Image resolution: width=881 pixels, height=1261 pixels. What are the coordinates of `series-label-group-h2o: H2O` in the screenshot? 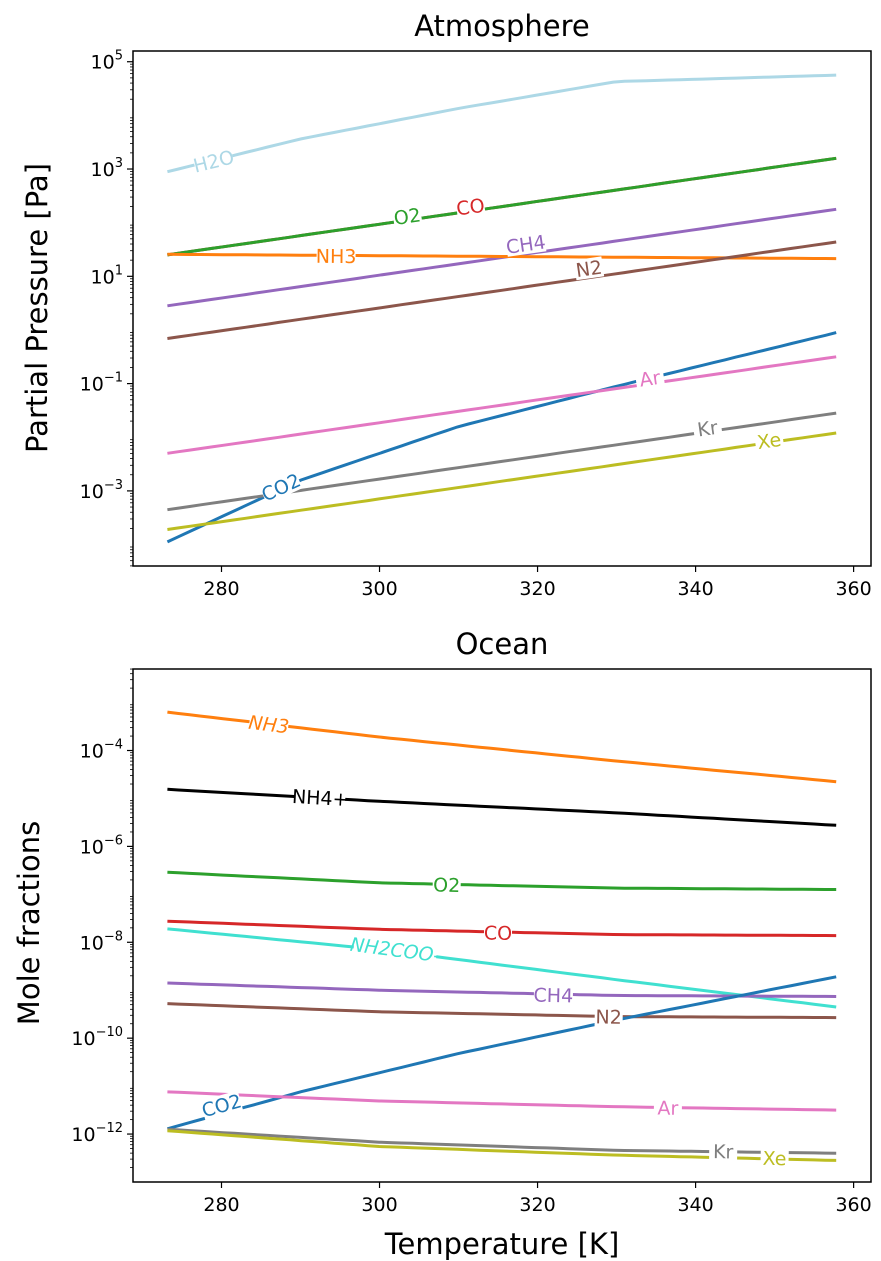 It's located at (213, 161).